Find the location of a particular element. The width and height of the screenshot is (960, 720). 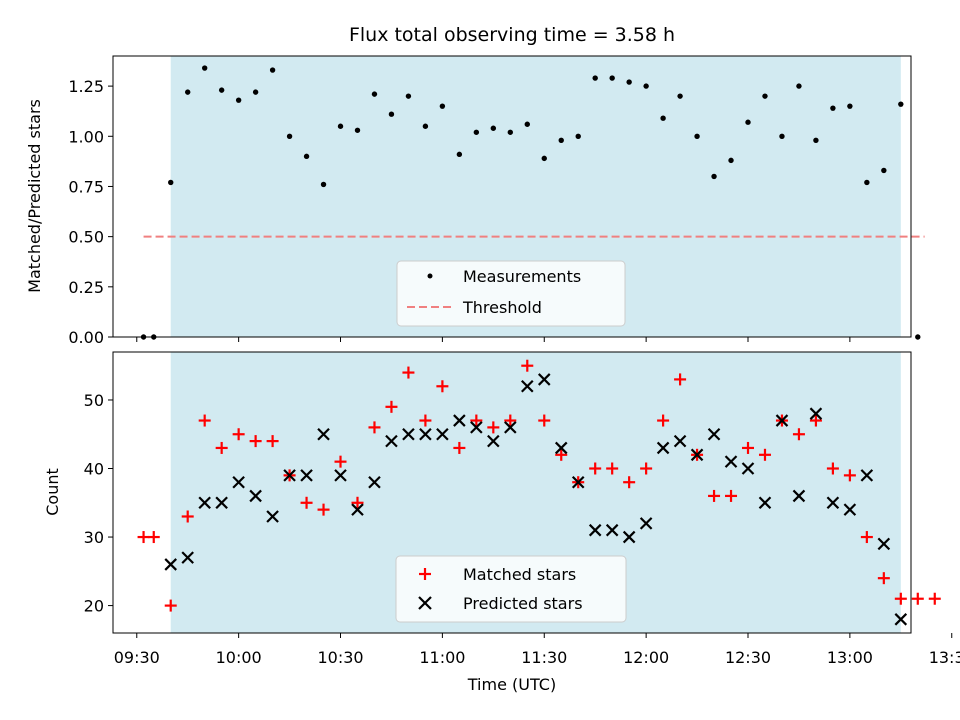

legend-measurements-label: Measurements is located at coordinates (522, 276).